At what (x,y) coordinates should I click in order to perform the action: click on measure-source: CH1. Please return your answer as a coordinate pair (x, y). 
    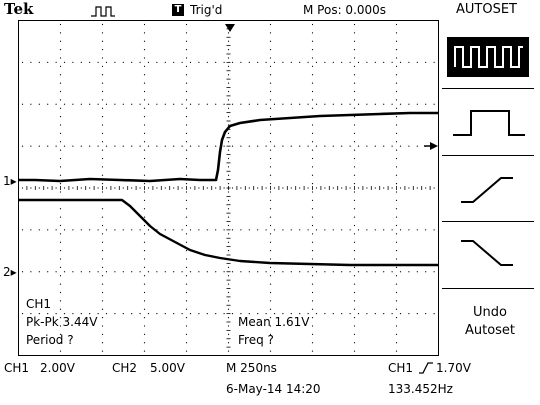
    Looking at the image, I should click on (39, 304).